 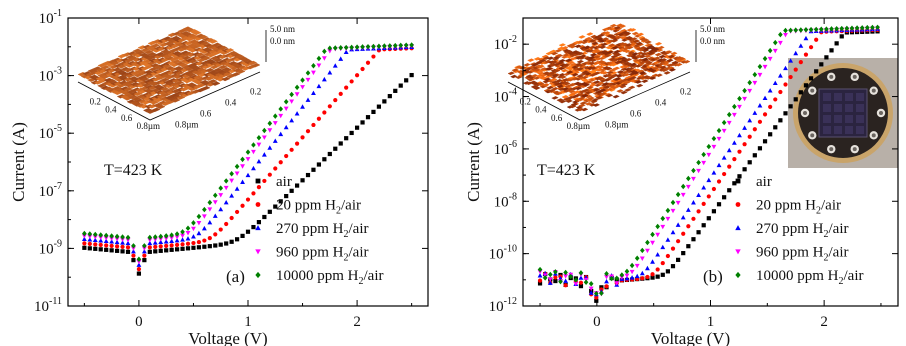 What do you see at coordinates (58, 13) in the screenshot?
I see `y-tick-exponent: -1` at bounding box center [58, 13].